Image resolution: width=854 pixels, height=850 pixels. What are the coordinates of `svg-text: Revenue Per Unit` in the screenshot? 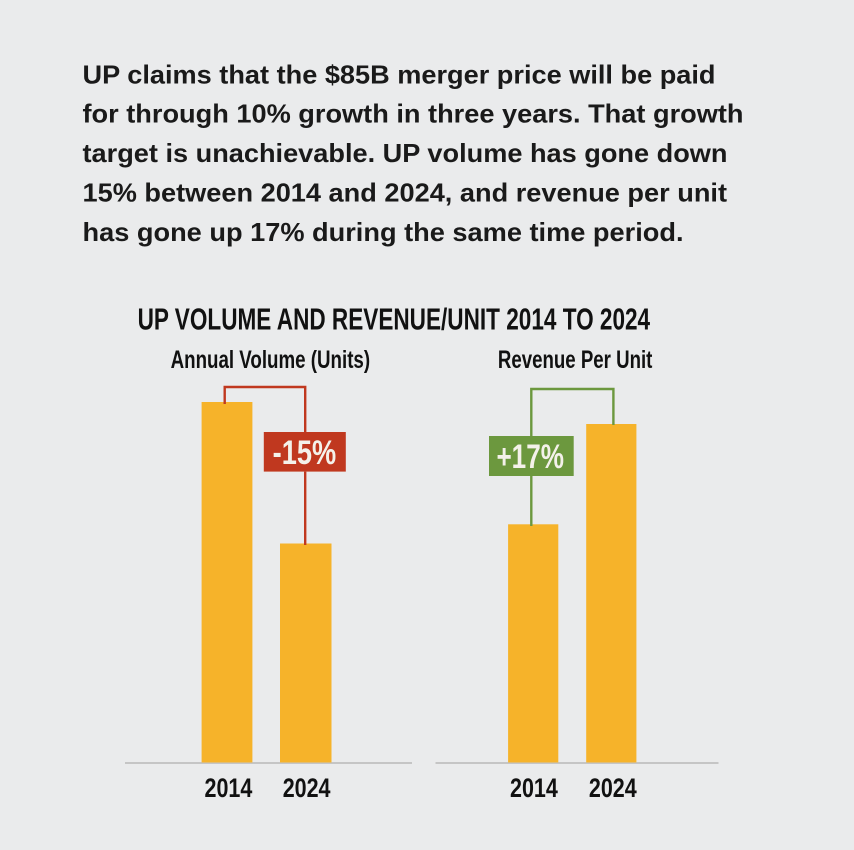 It's located at (575, 360).